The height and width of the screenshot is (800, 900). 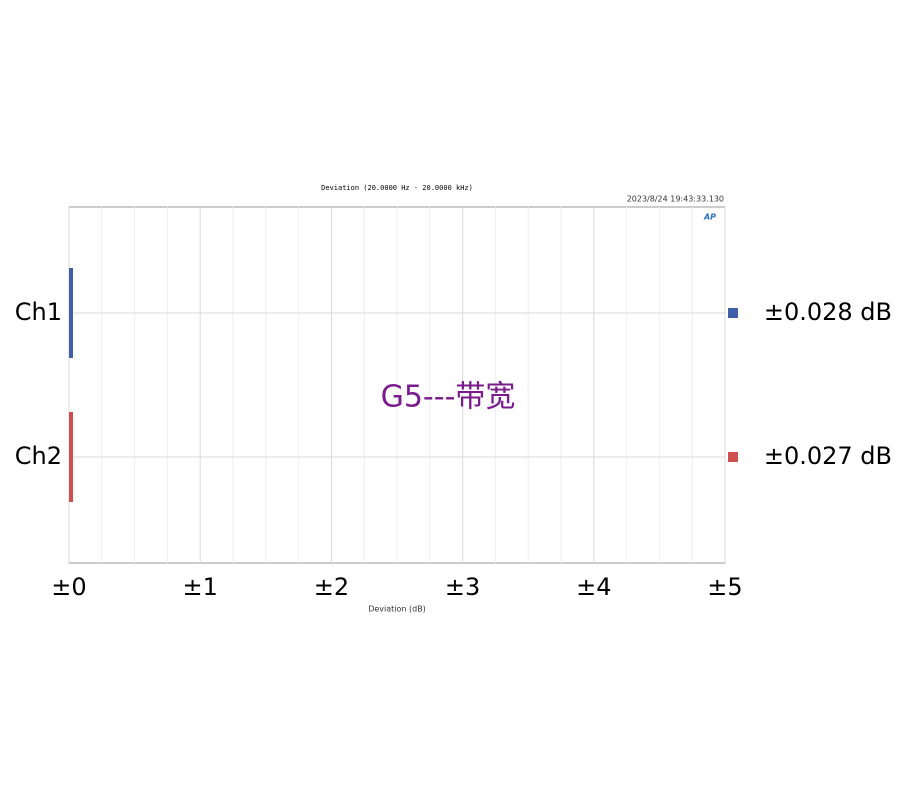 I want to click on watermark: G5---带宽, so click(x=448, y=397).